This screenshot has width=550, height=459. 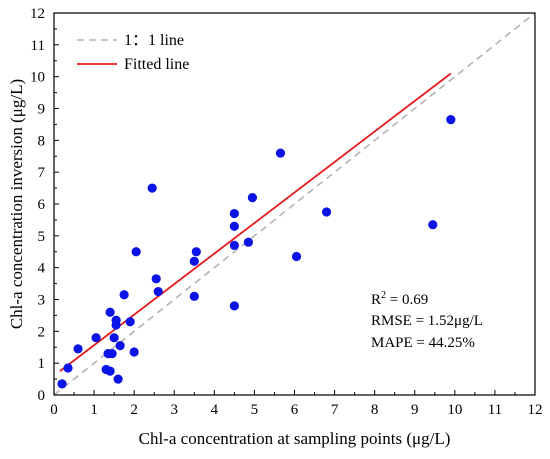 I want to click on y-tick-label: 3, so click(x=42, y=301).